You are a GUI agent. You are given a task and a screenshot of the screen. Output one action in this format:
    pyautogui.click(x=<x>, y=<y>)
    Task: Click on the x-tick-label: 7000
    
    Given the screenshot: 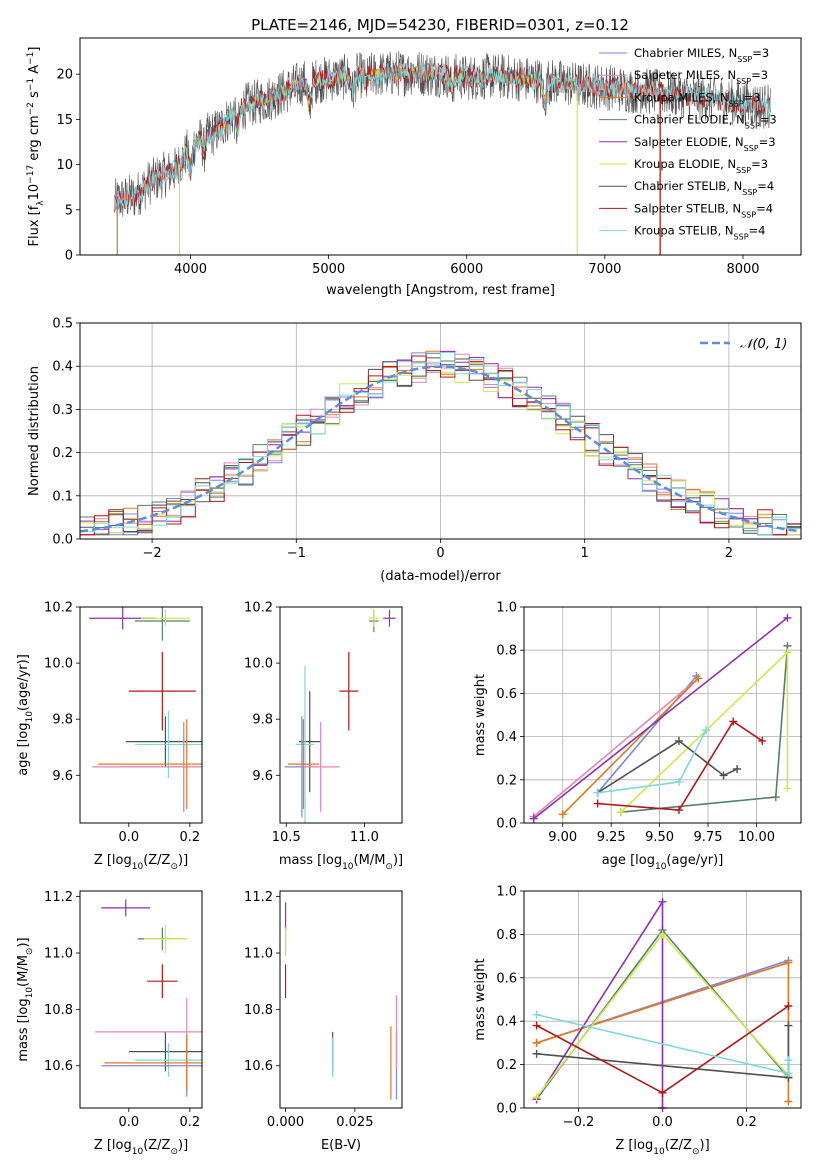 What is the action you would take?
    pyautogui.click(x=604, y=269)
    